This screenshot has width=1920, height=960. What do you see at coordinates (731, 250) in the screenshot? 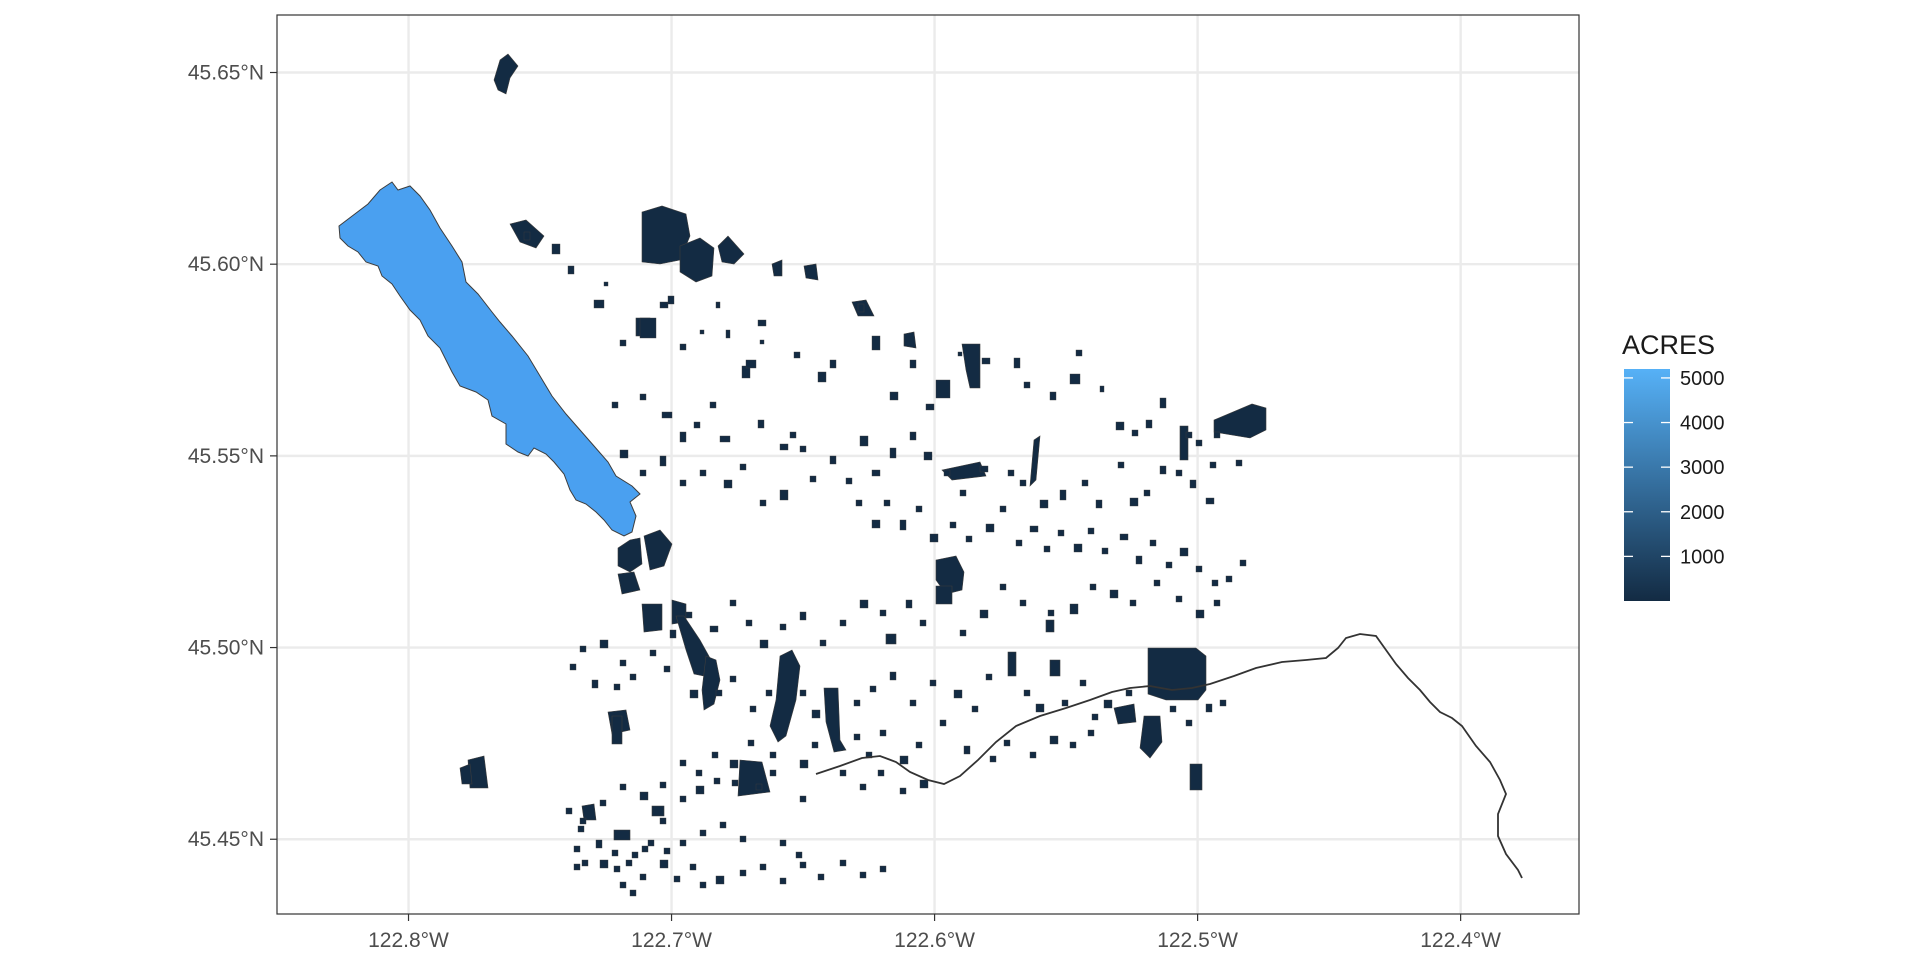
I see `park-north-c` at bounding box center [731, 250].